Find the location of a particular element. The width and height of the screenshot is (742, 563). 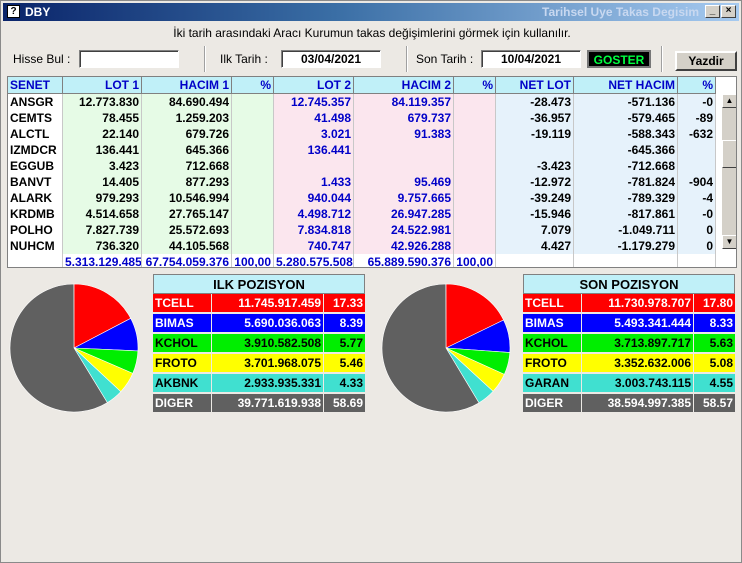

system-menu-icon: ? is located at coordinates (13, 11).